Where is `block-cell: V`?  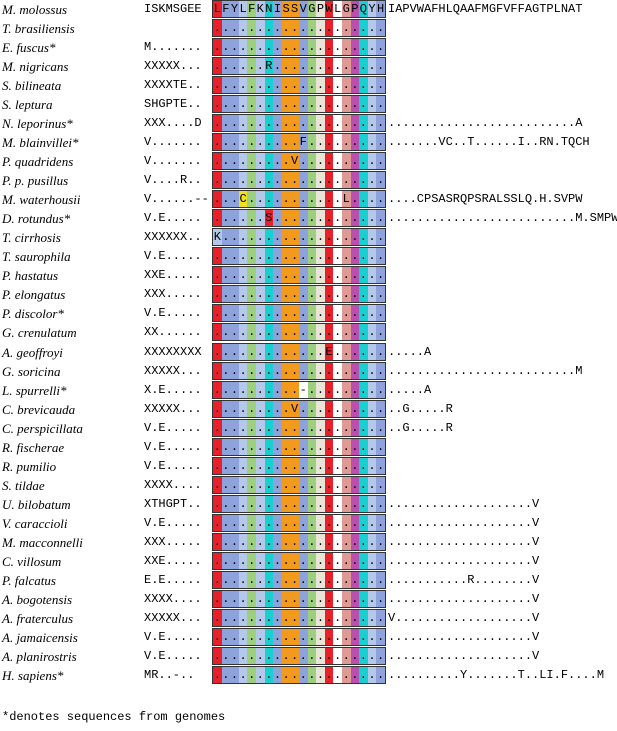
block-cell: V is located at coordinates (294, 161).